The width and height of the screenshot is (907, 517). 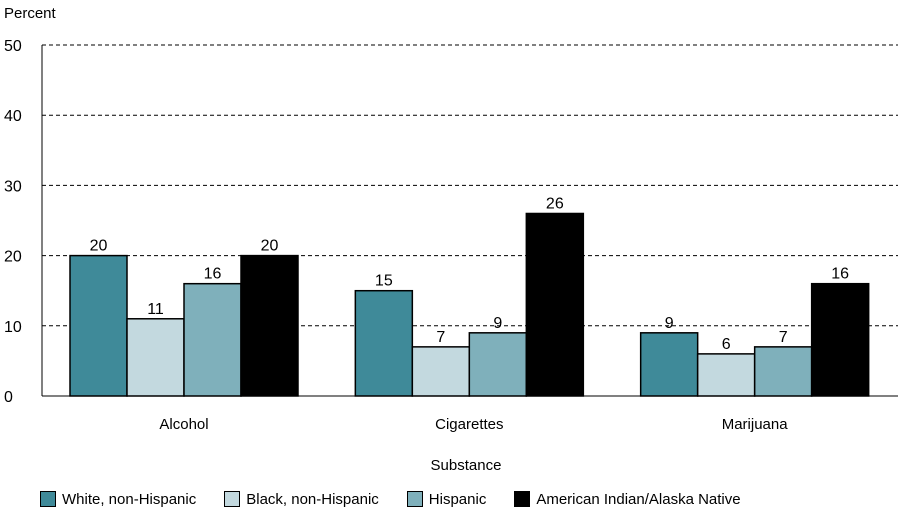 I want to click on x-tick-label: Alcohol, so click(x=183, y=424).